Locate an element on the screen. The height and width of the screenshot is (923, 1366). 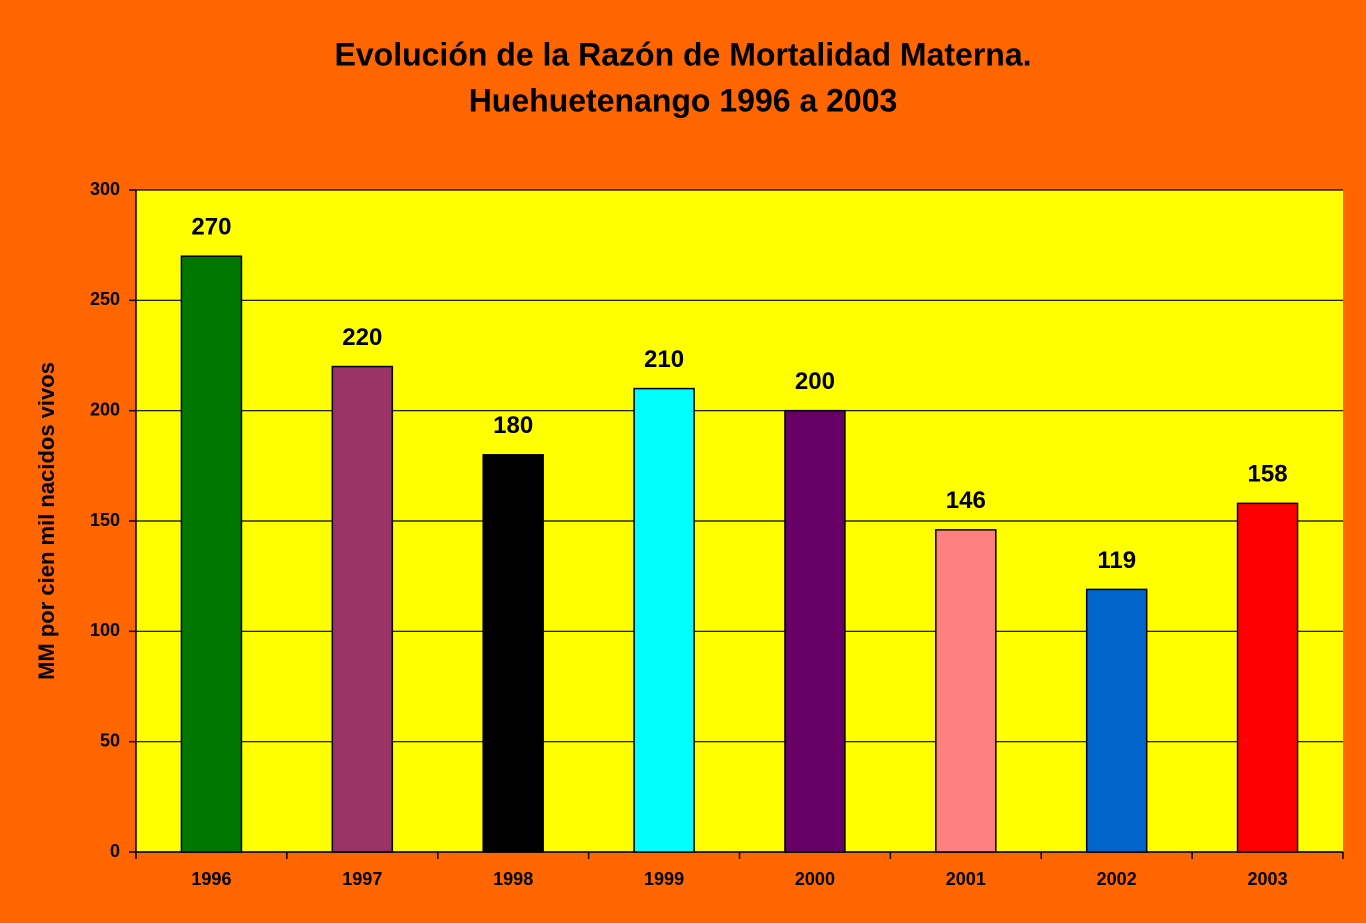
y-tick-label: 50 is located at coordinates (110, 740).